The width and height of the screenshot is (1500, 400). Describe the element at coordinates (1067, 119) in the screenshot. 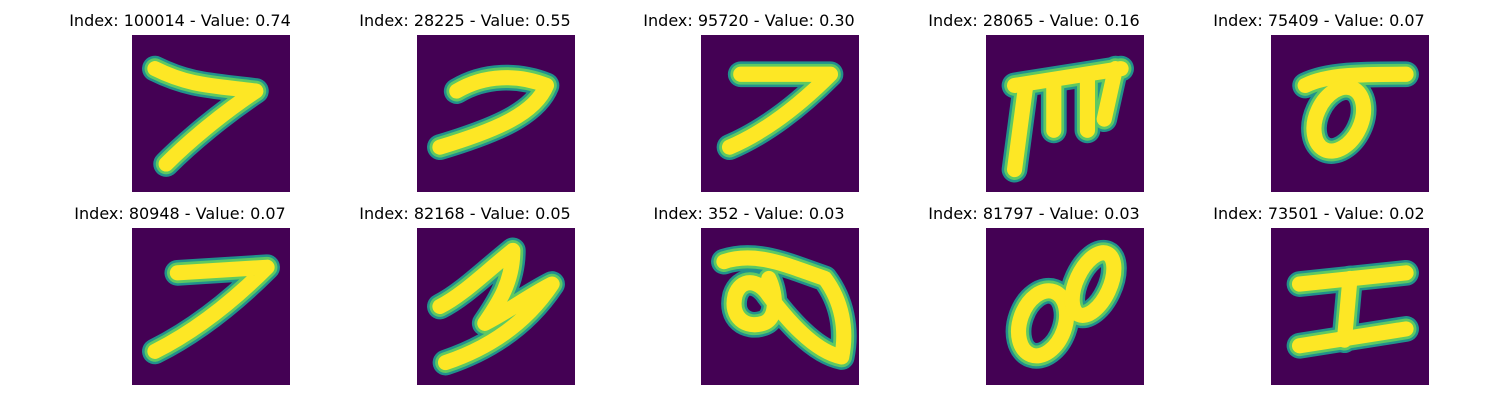

I see `m-glyph-icon` at that location.